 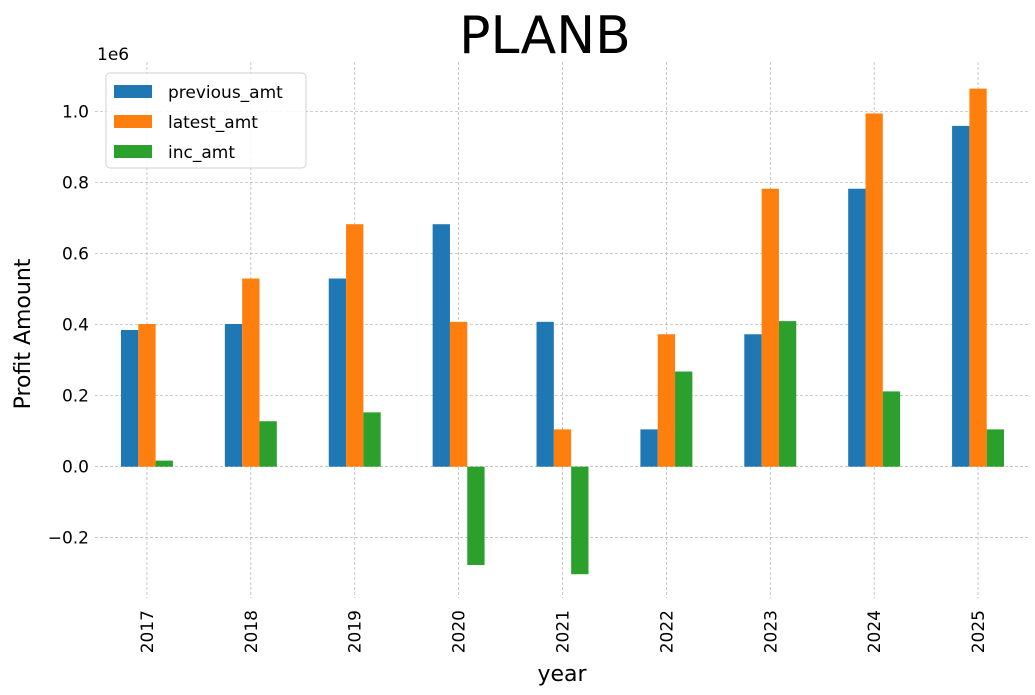 I want to click on legend-label-inc_amt: inc_amt, so click(x=201, y=153).